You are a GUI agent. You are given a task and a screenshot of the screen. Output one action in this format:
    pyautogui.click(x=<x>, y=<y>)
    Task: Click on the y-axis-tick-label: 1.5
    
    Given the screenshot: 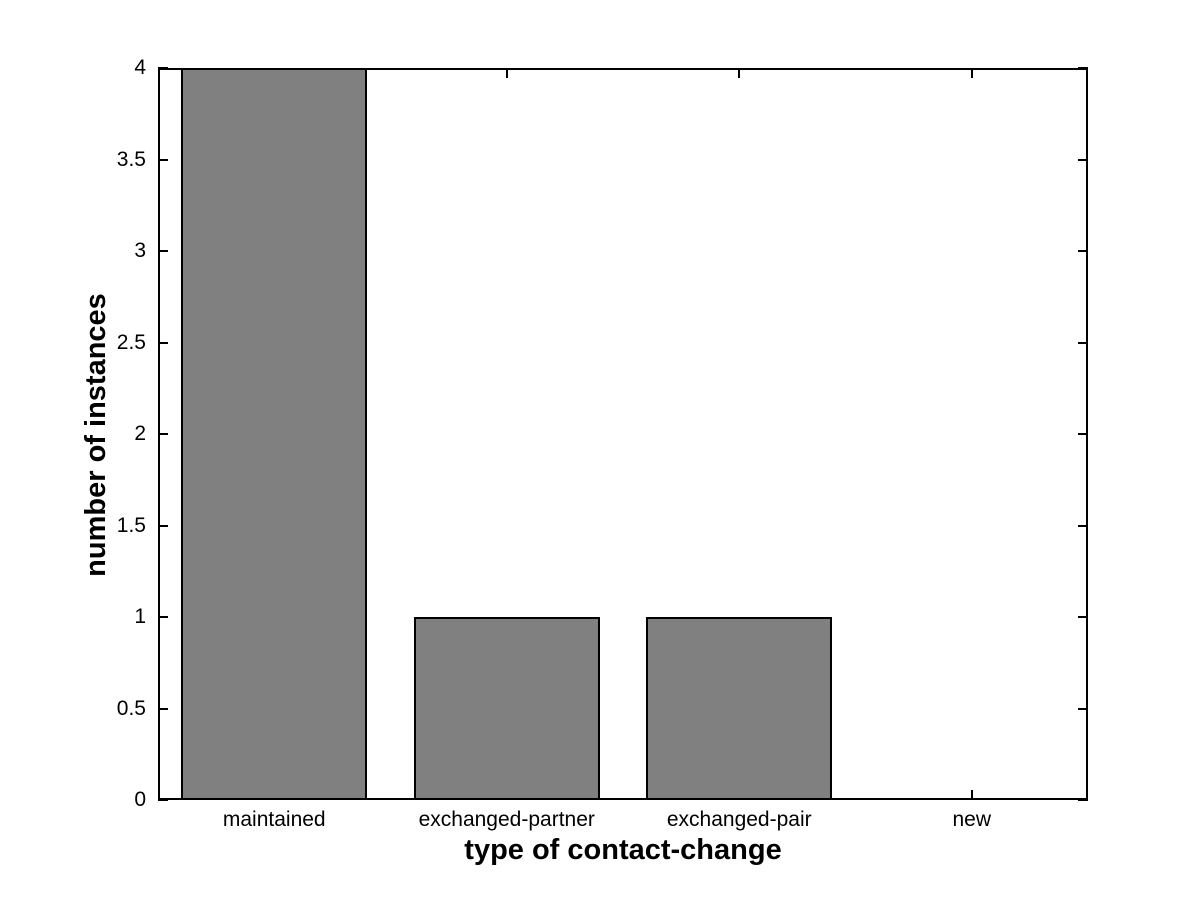 What is the action you would take?
    pyautogui.click(x=131, y=525)
    